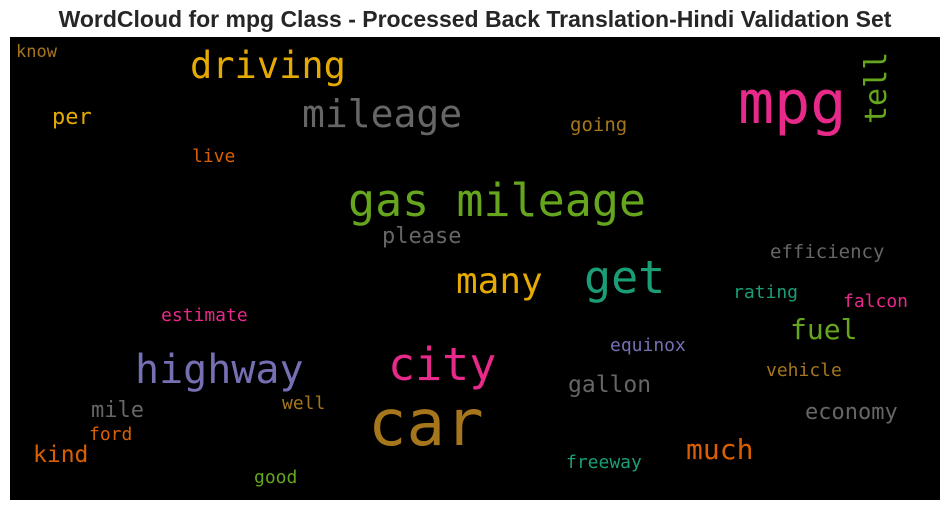 This screenshot has width=950, height=511. What do you see at coordinates (204, 315) in the screenshot?
I see `word-estimate: estimate` at bounding box center [204, 315].